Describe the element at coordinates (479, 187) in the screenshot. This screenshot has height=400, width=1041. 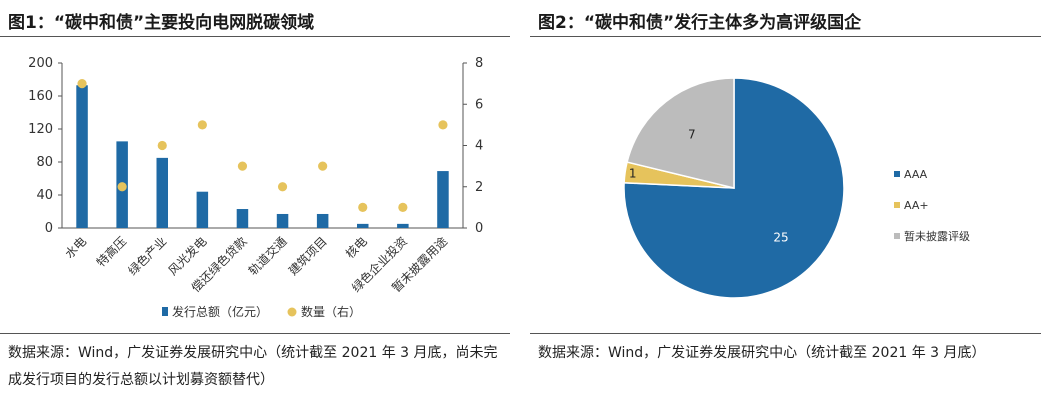
I see `y-right-tick-label: 2` at that location.